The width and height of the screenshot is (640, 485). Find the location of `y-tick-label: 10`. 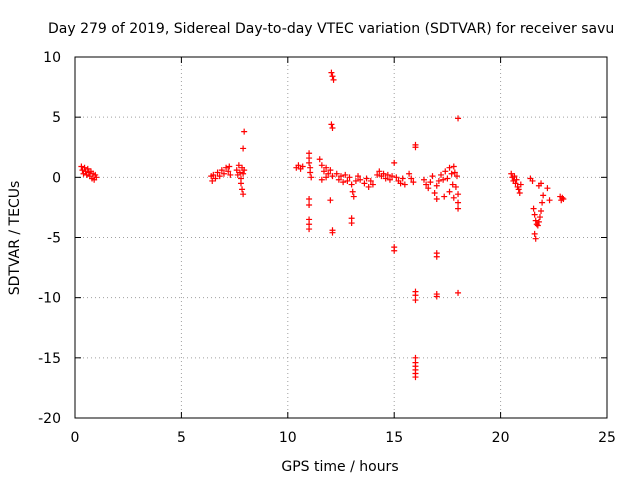

y-tick-label: 10 is located at coordinates (52, 58).